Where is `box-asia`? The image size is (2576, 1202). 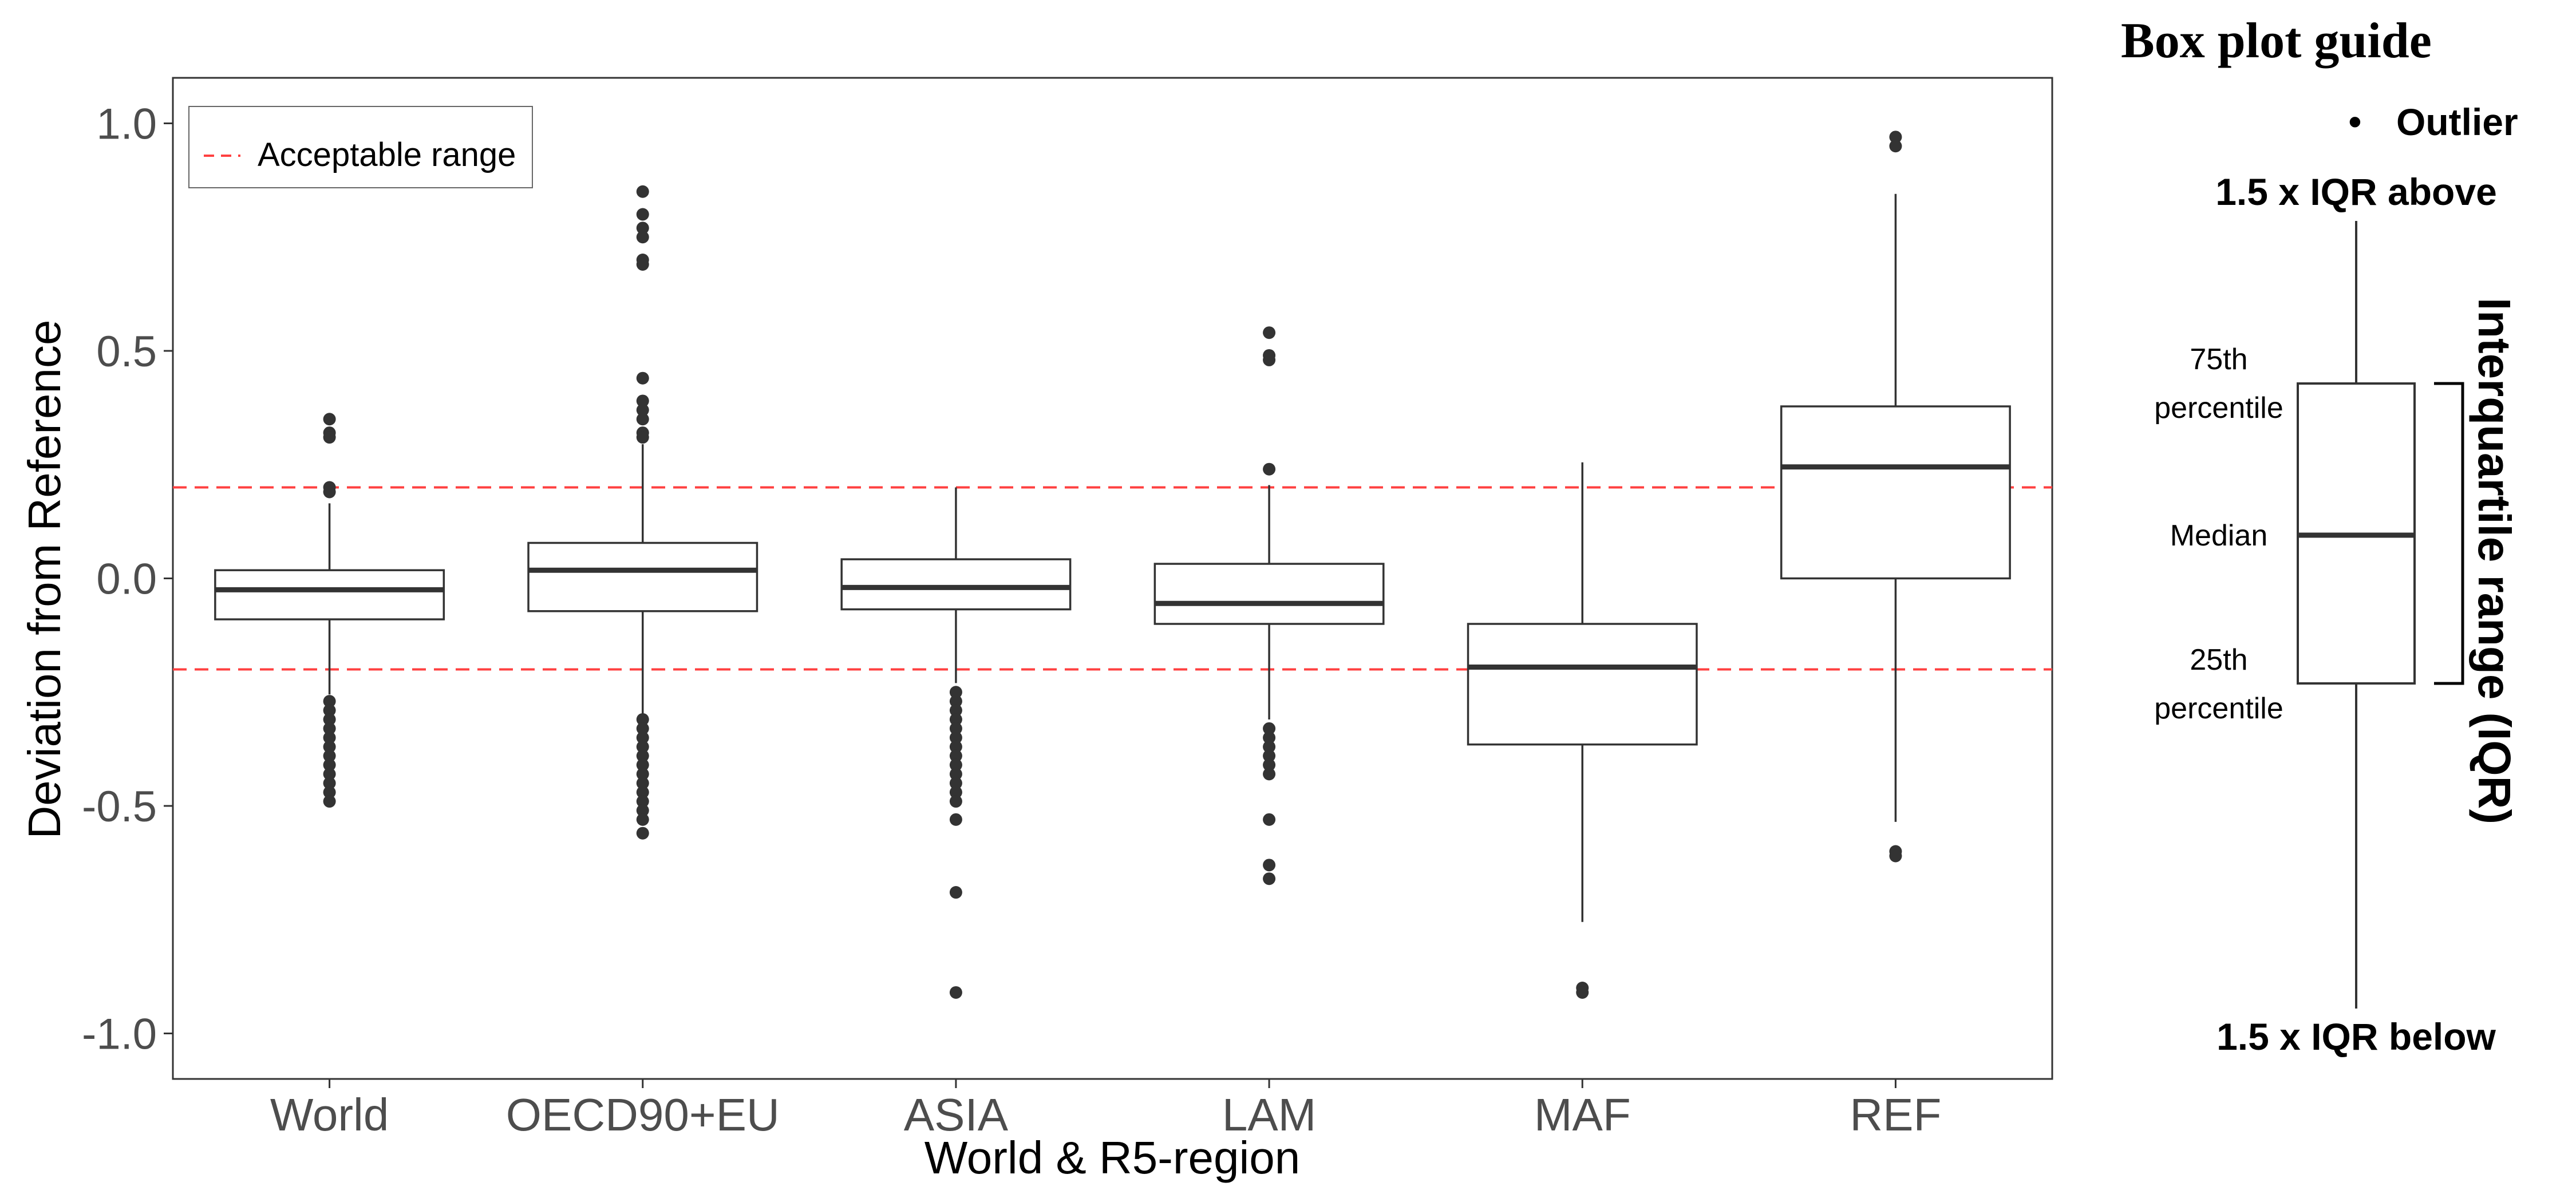
box-asia is located at coordinates (956, 743).